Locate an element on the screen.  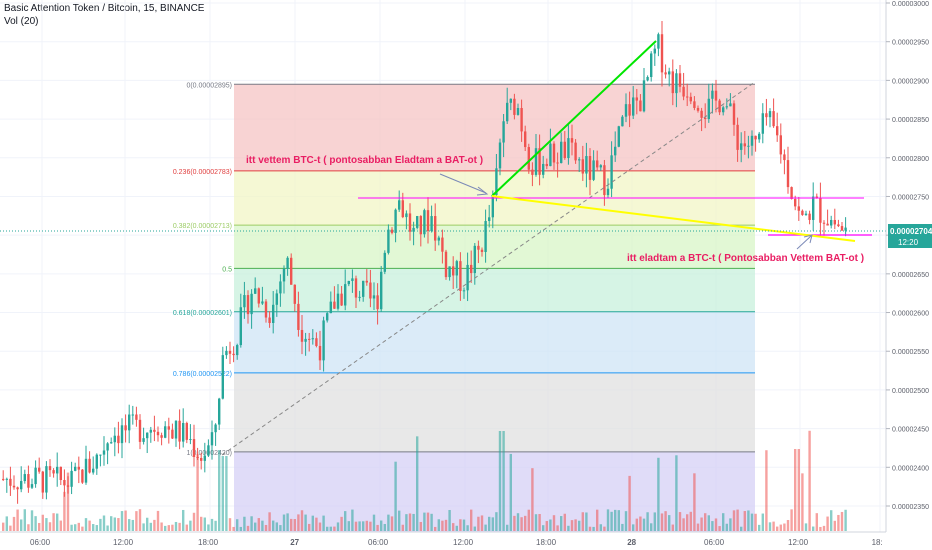
current-price-badge-bg is located at coordinates (910, 236).